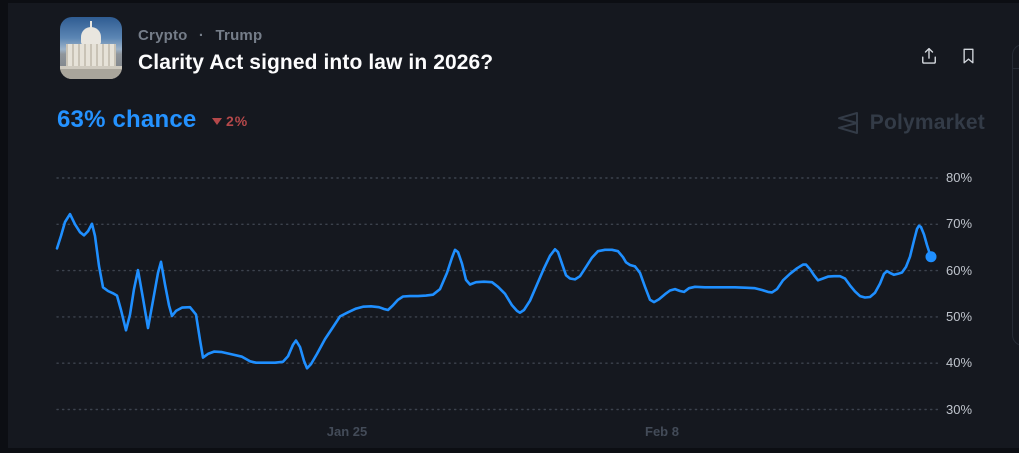  I want to click on polymarket-logo-icon, so click(847, 123).